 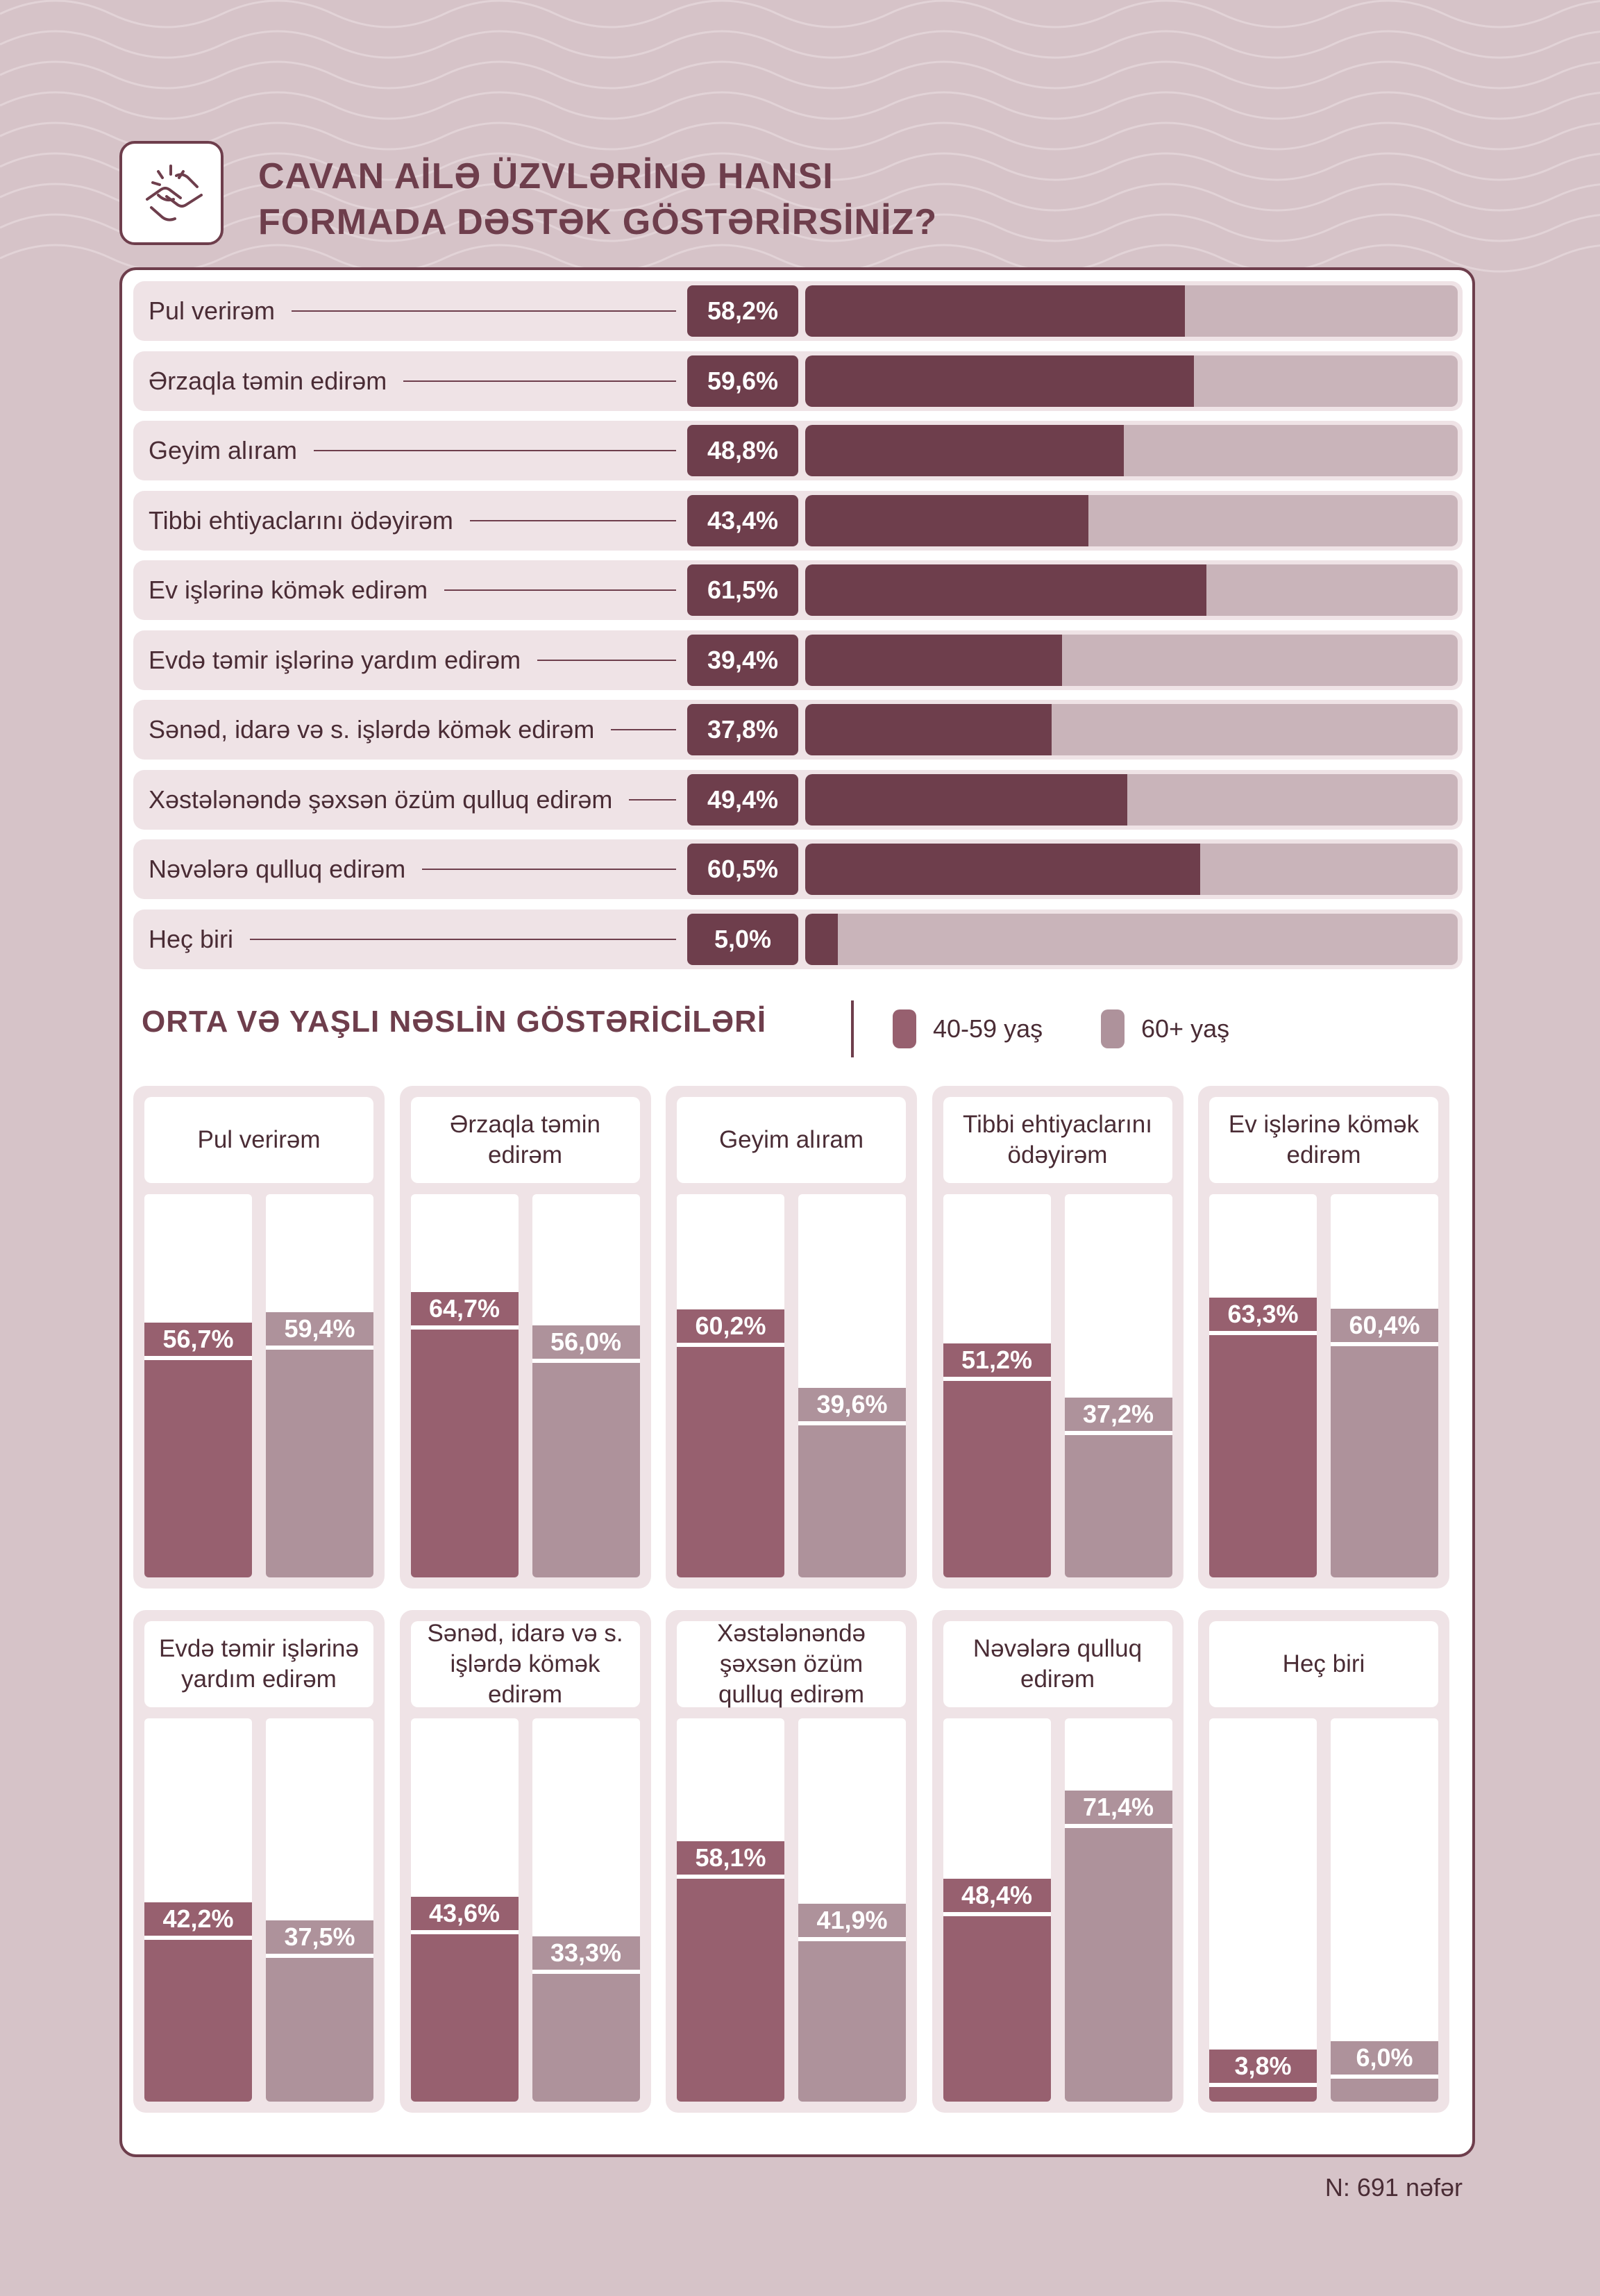 I want to click on bar-column: 60,4%, so click(x=1384, y=1385).